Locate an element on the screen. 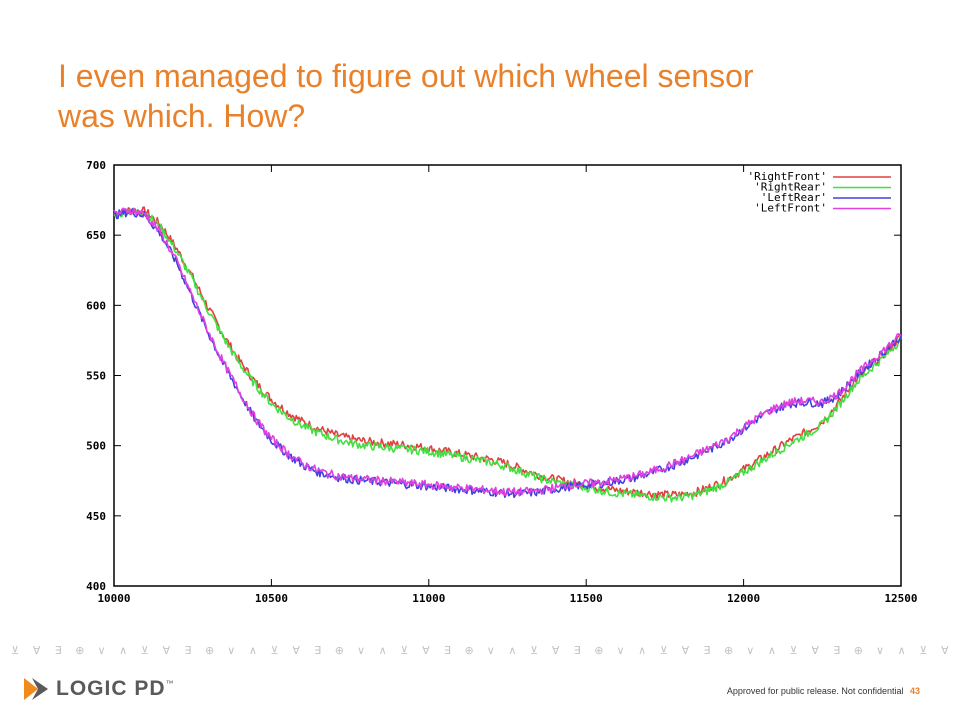 This screenshot has width=960, height=720. y-tick-label: 400 is located at coordinates (96, 586).